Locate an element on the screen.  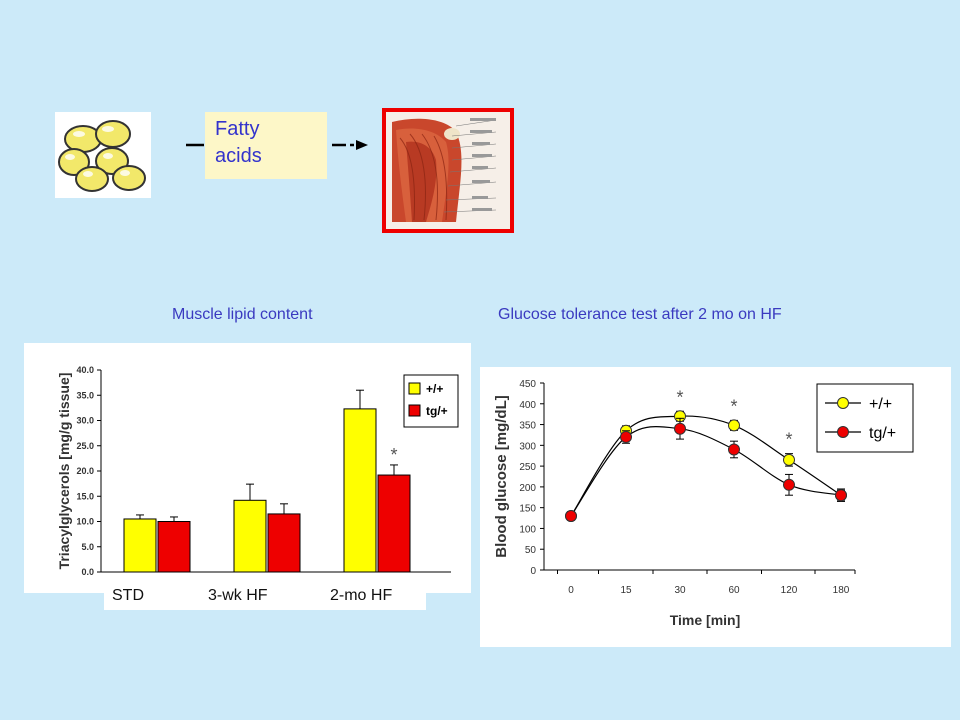
x-tick-label: 180 is located at coordinates (841, 590).